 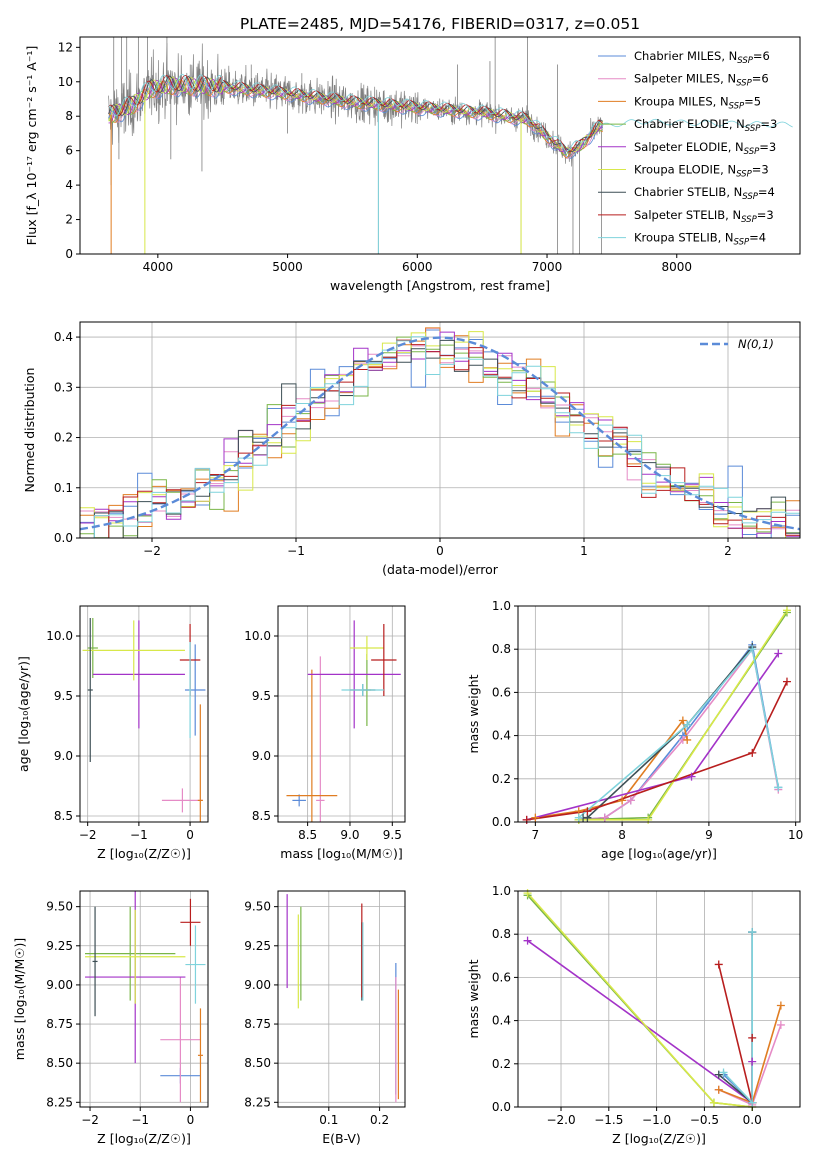 I want to click on x-tick-label: −0.5, so click(x=704, y=1120).